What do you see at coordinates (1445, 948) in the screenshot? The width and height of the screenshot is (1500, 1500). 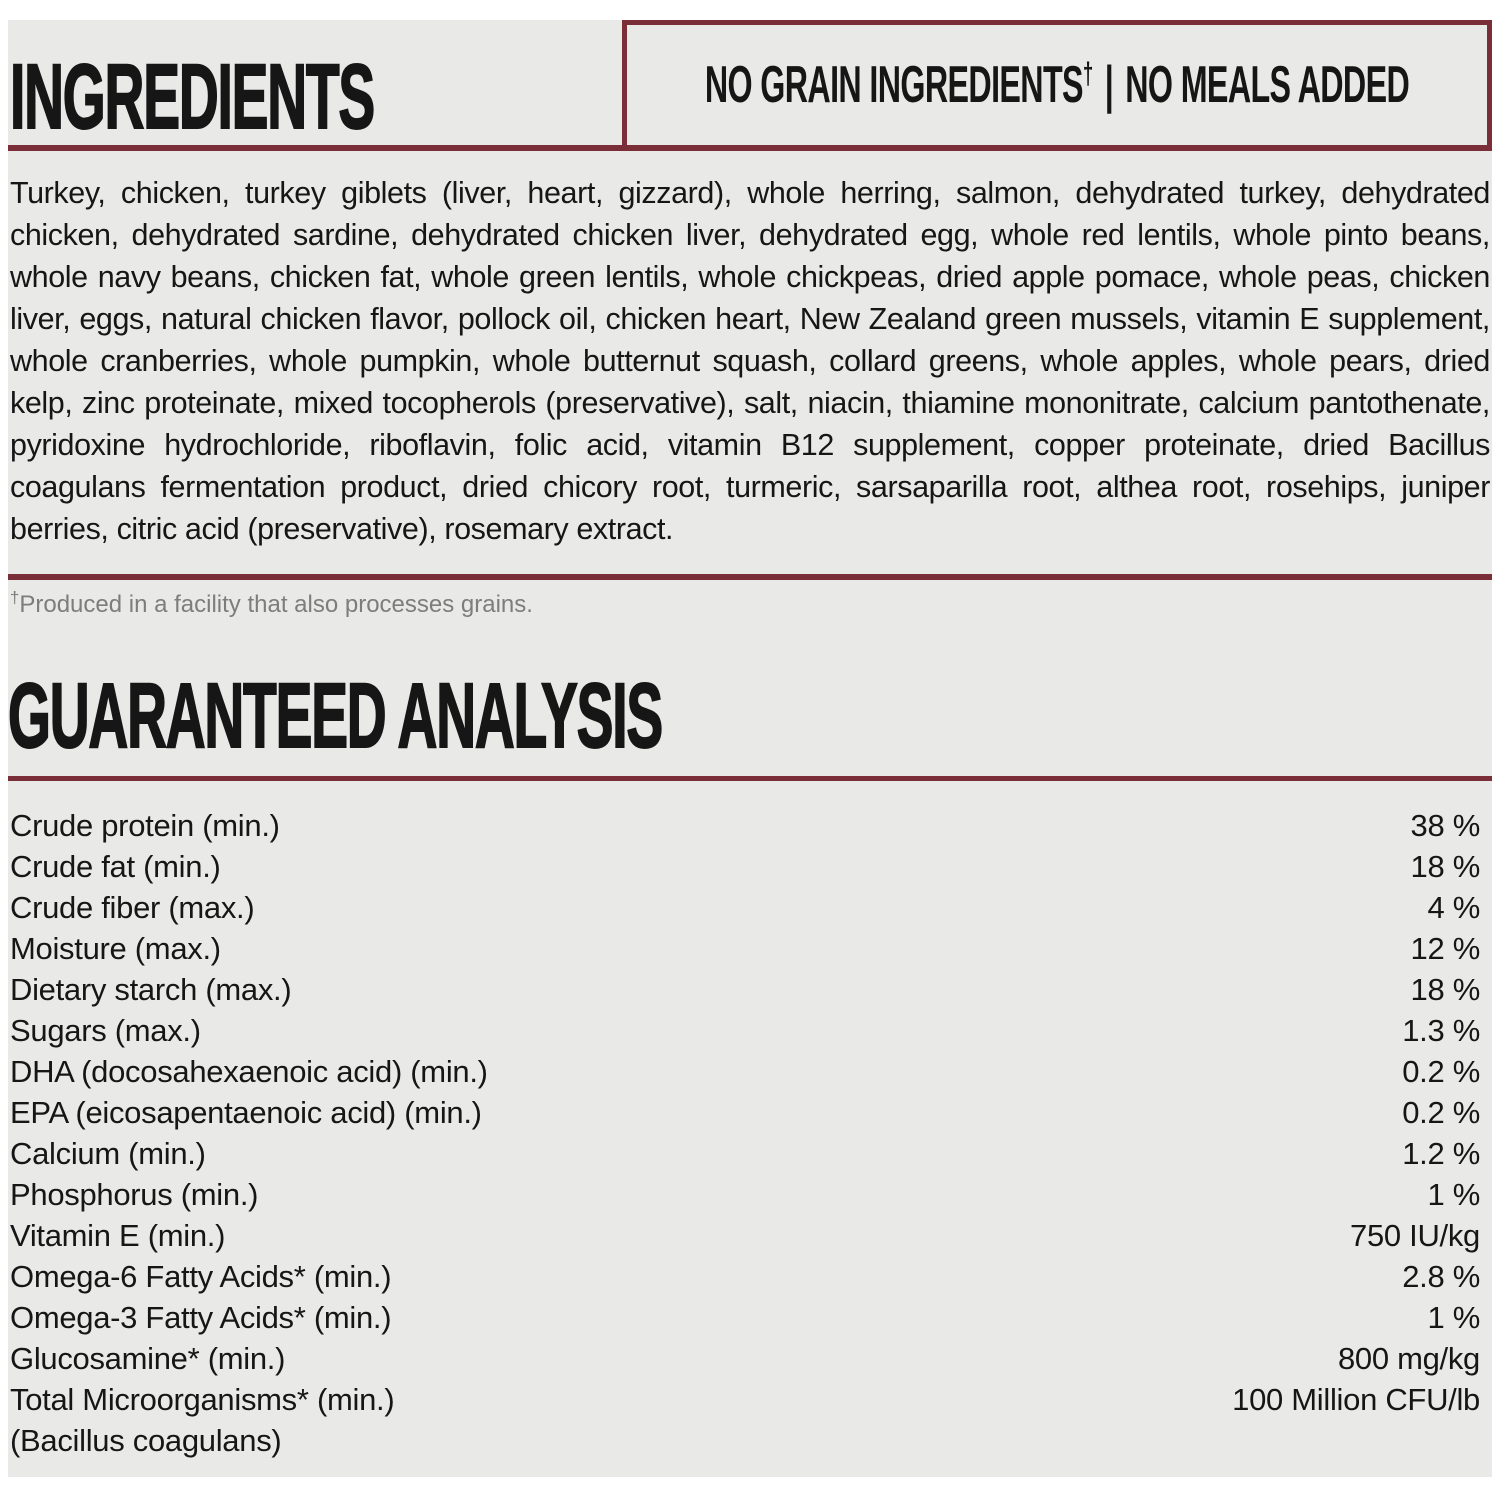 I see `analysis-row-value: 12 %` at bounding box center [1445, 948].